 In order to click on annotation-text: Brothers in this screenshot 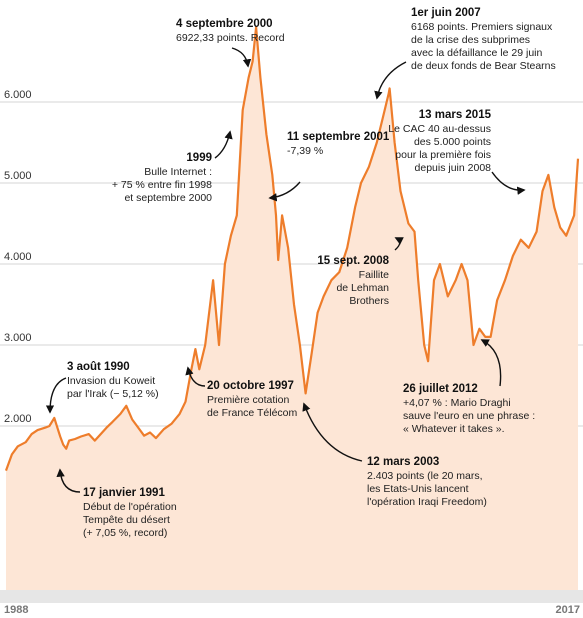, I will do `click(369, 301)`.